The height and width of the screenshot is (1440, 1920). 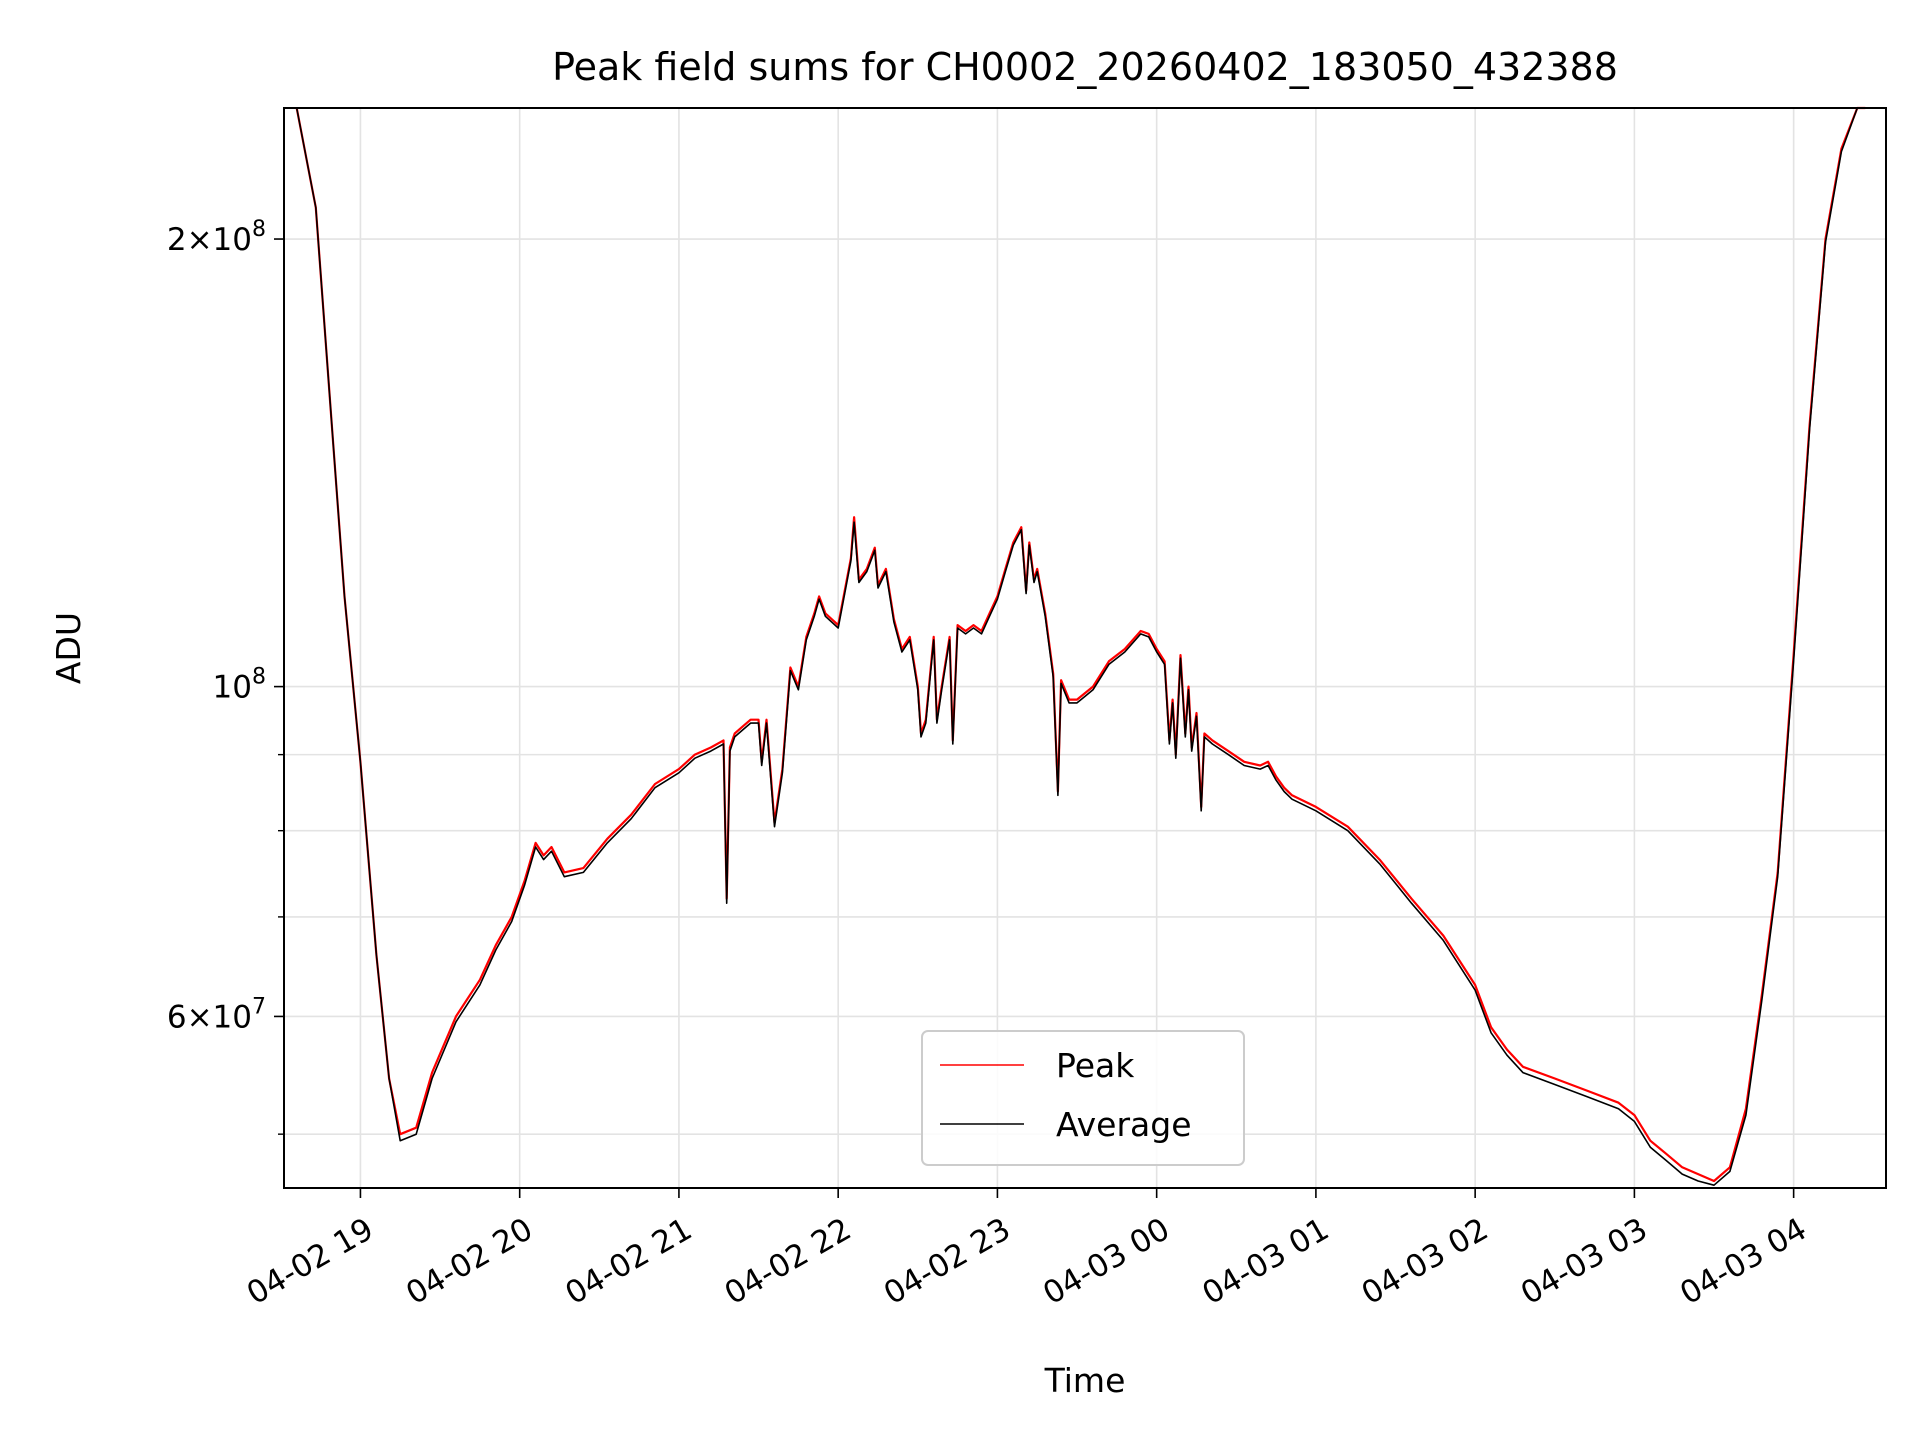 I want to click on y-tick-label: 108, so click(x=239, y=685).